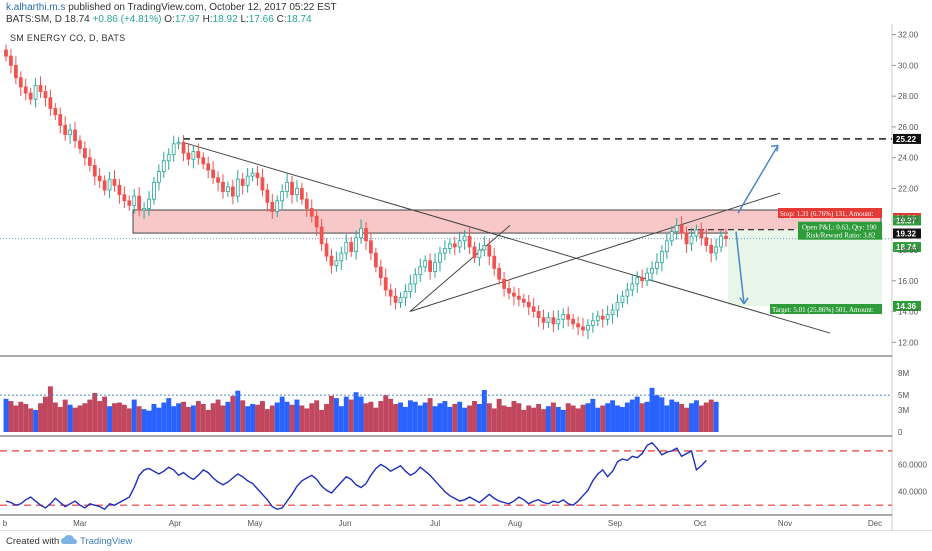 This screenshot has width=932, height=551. Describe the element at coordinates (908, 35) in the screenshot. I see `price-tick-label: 32.00` at that location.